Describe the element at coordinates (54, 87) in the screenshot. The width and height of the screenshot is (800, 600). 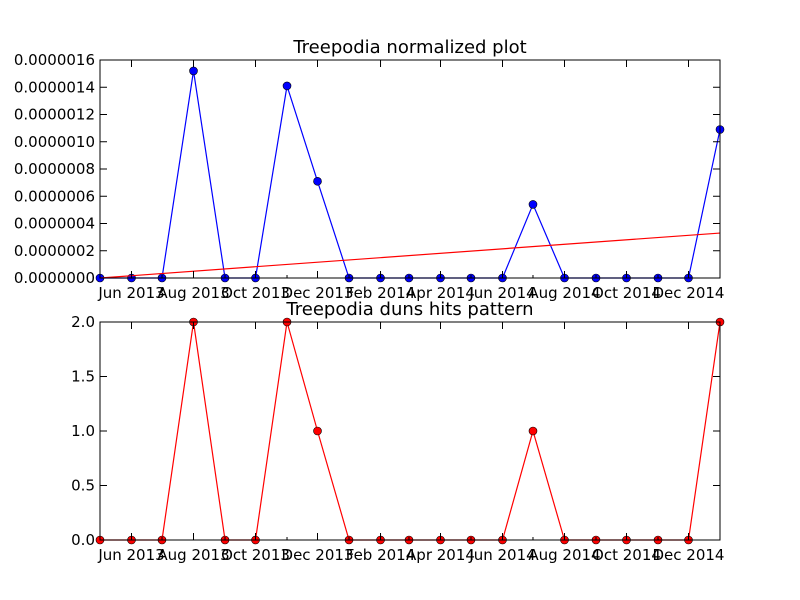
I see `y-tick-label: 0.0000014` at that location.